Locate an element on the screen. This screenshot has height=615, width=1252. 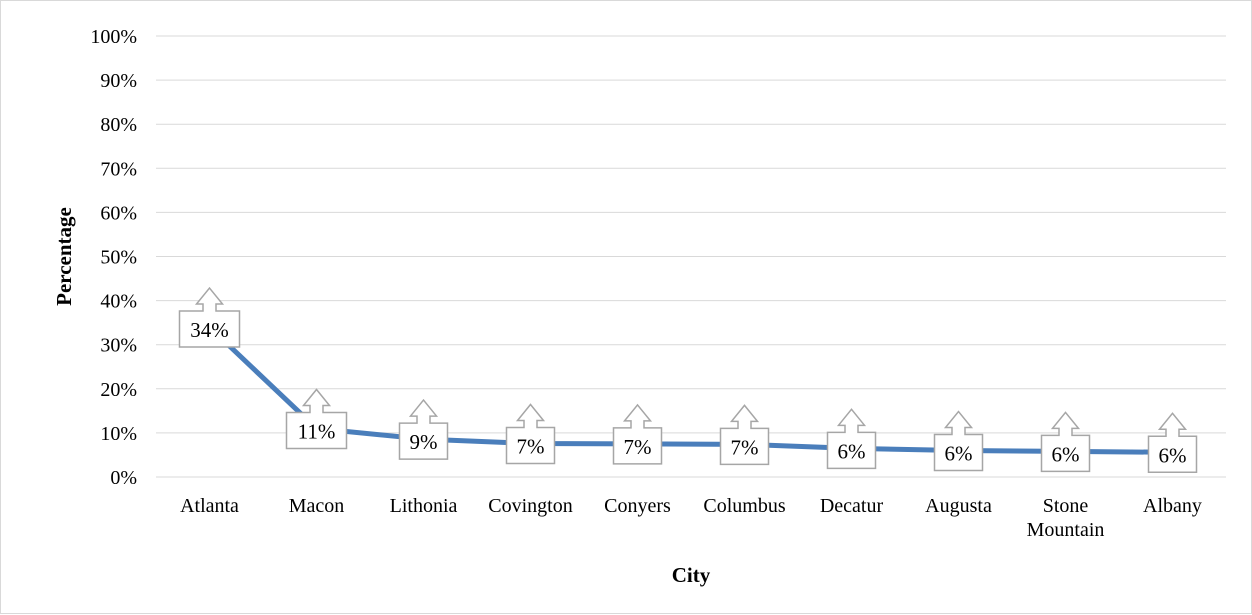
x-tick-label: Decatur is located at coordinates (852, 506).